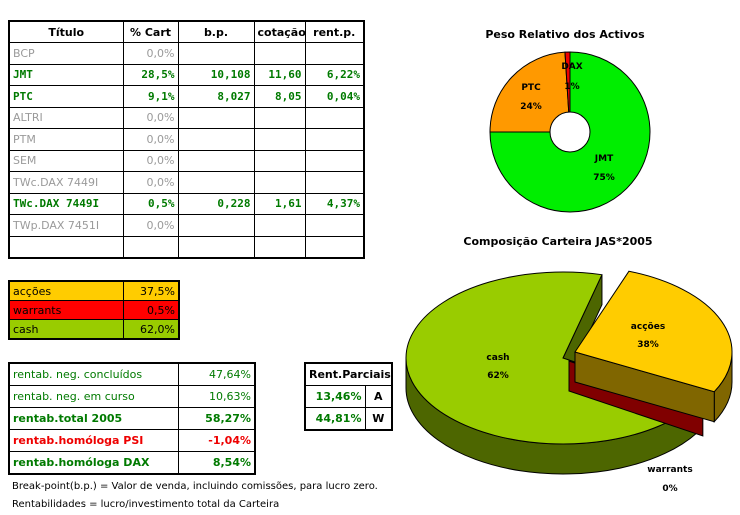  What do you see at coordinates (334, 247) in the screenshot?
I see `cell-rent` at bounding box center [334, 247].